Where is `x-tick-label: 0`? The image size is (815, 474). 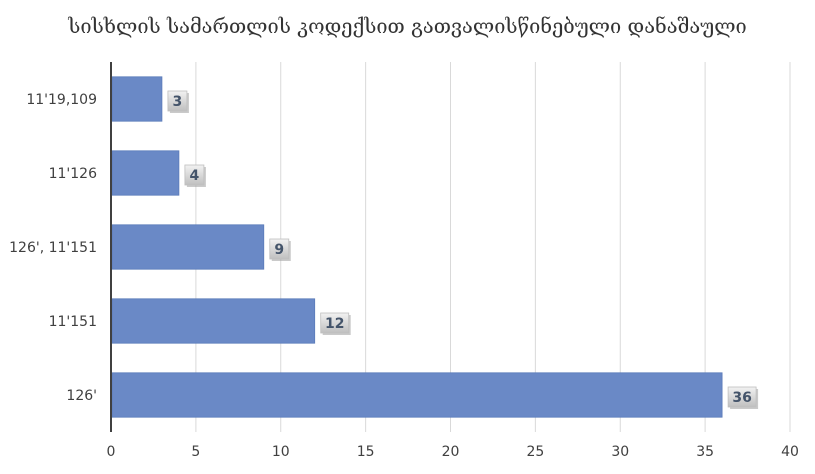
x-tick-label: 0 is located at coordinates (111, 452).